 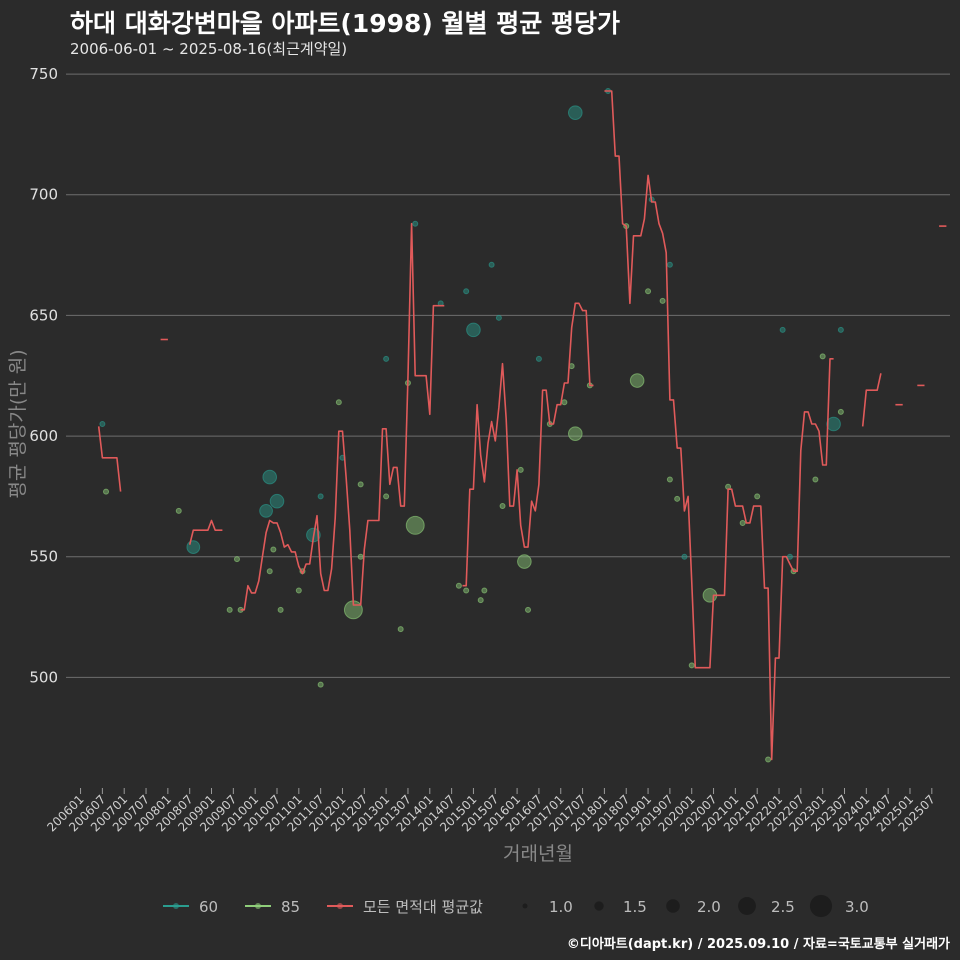 I want to click on y-tick-label: 650, so click(x=43, y=315).